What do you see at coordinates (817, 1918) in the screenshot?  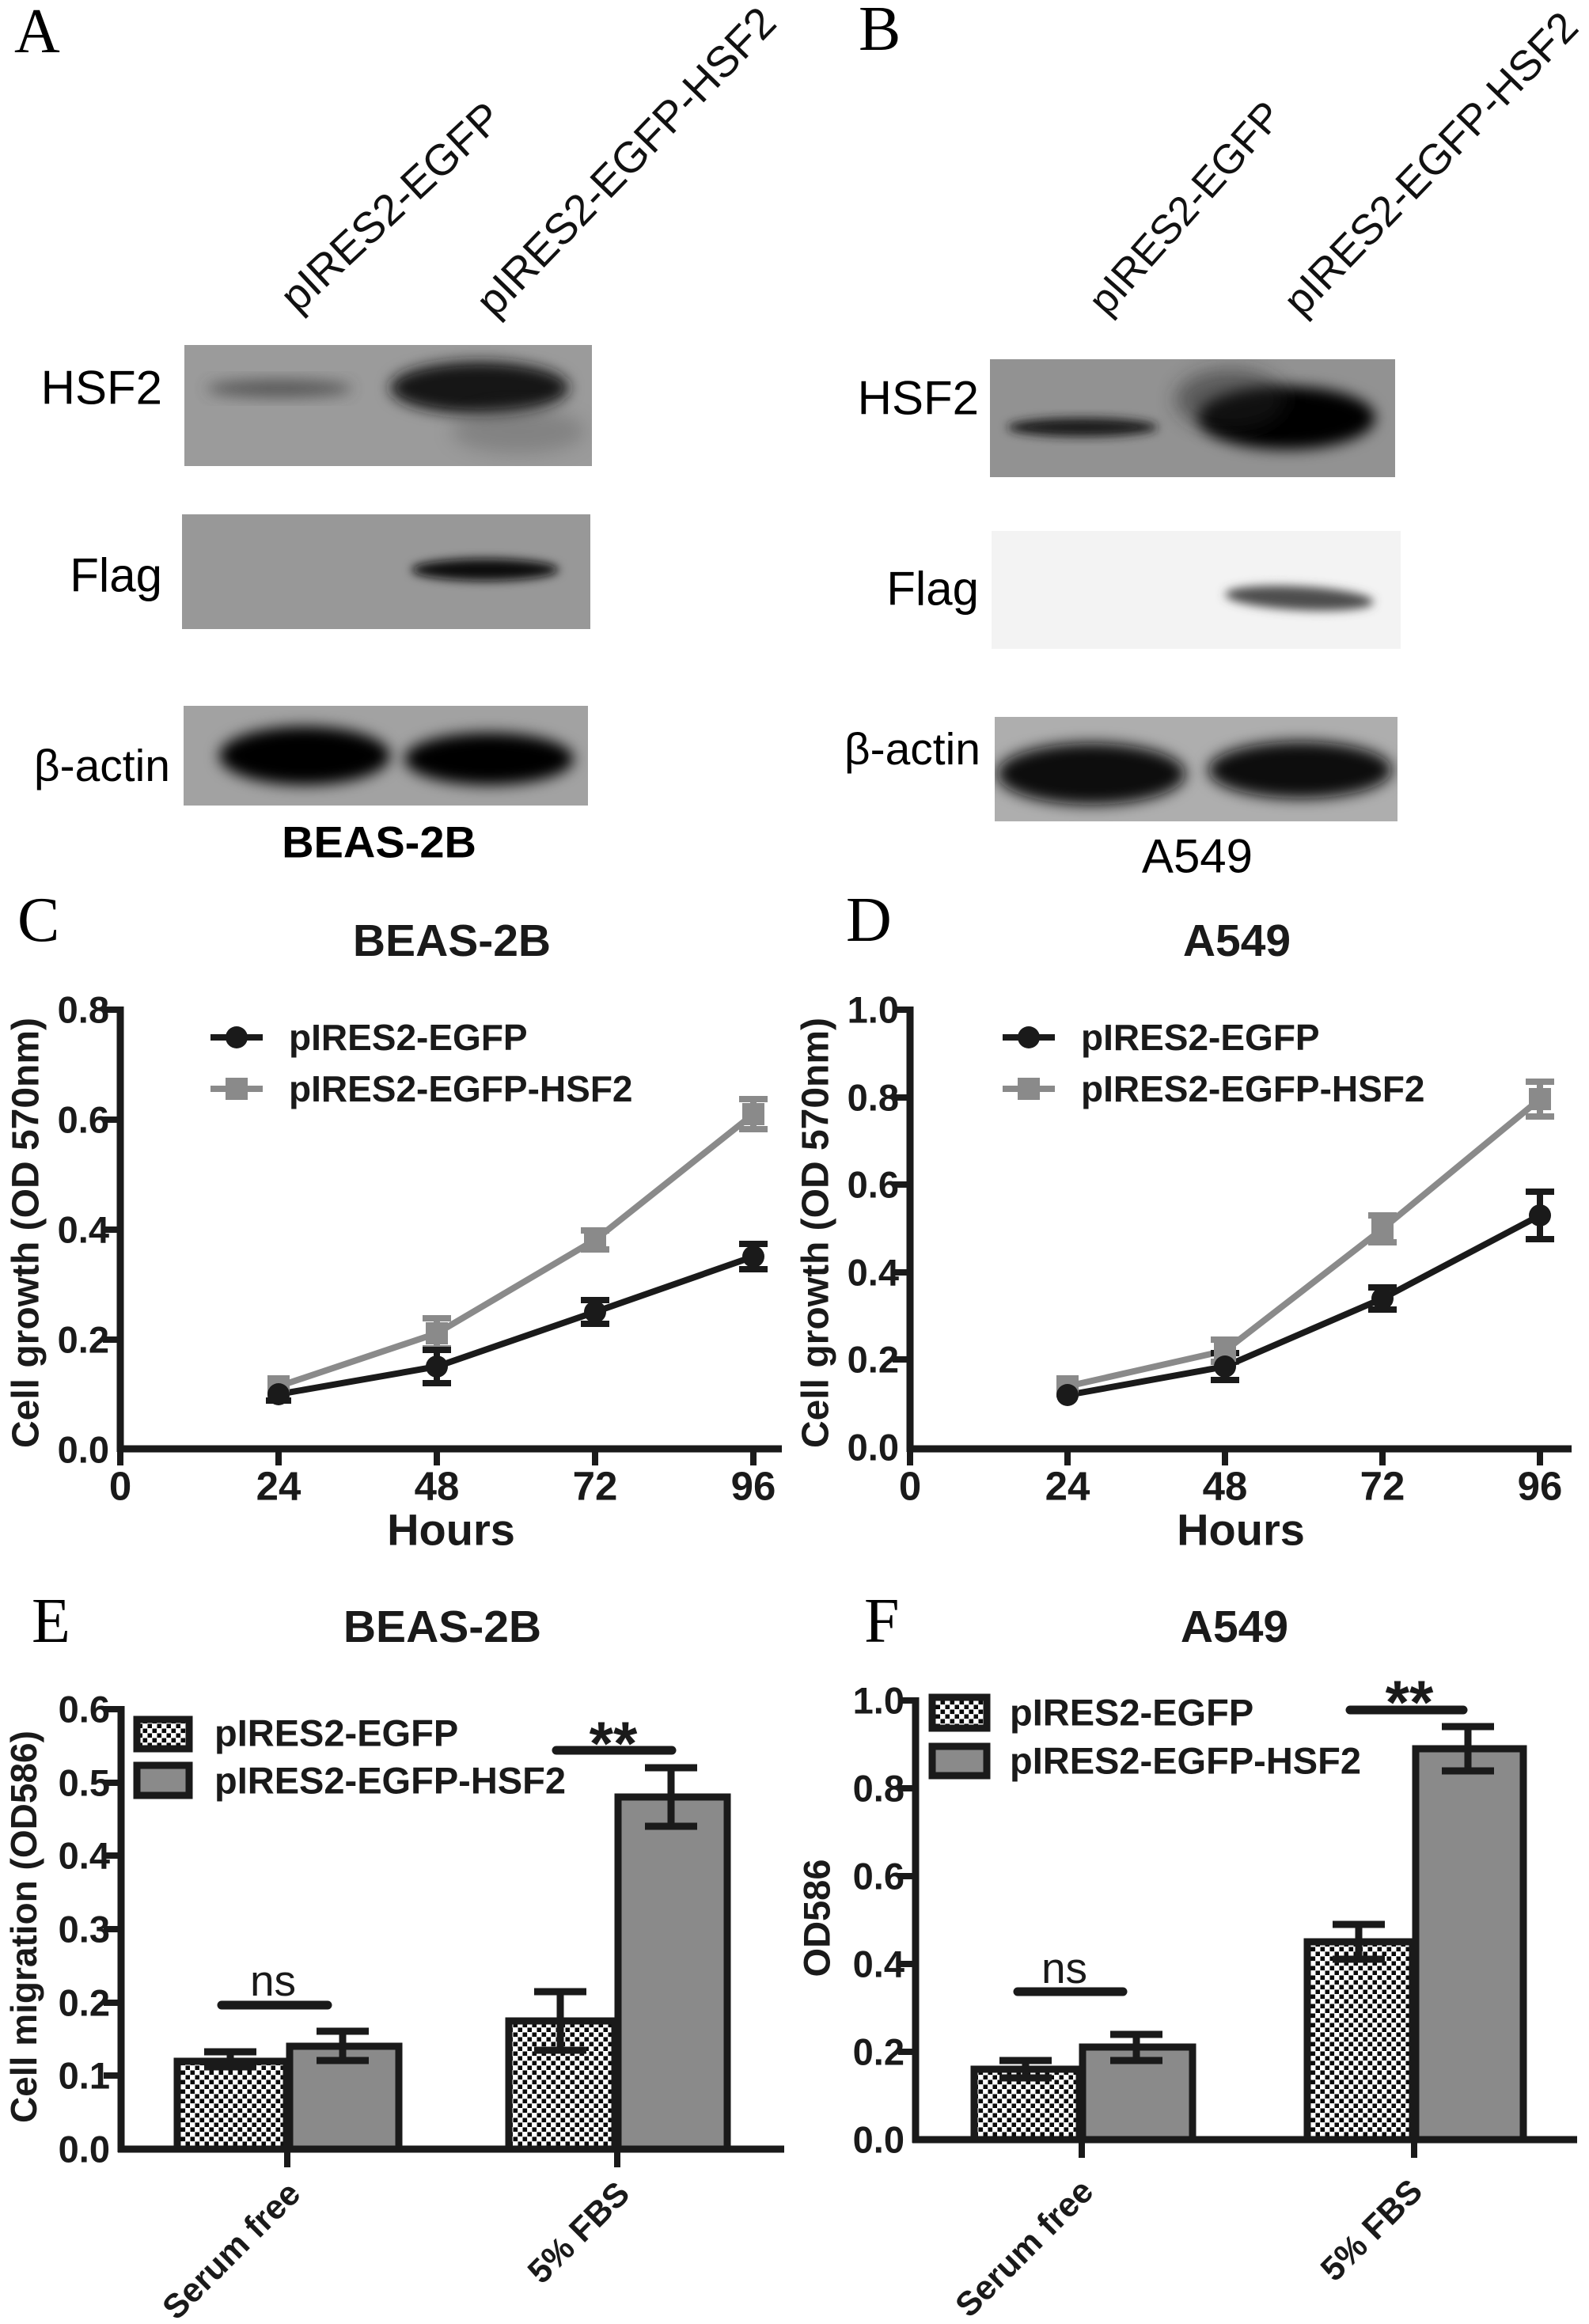 I see `svg-text: OD586` at bounding box center [817, 1918].